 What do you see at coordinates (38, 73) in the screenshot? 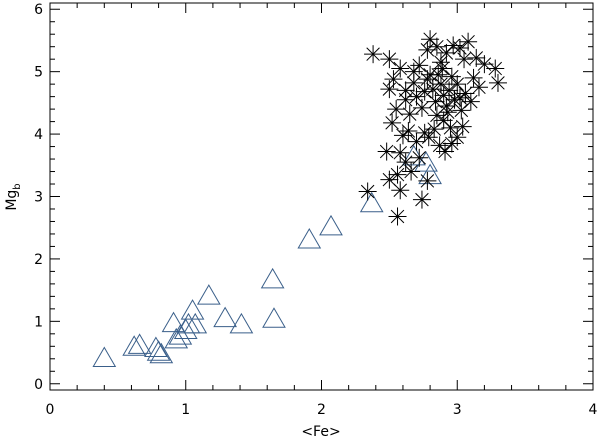
I see `y-tick-label: 5` at bounding box center [38, 73].